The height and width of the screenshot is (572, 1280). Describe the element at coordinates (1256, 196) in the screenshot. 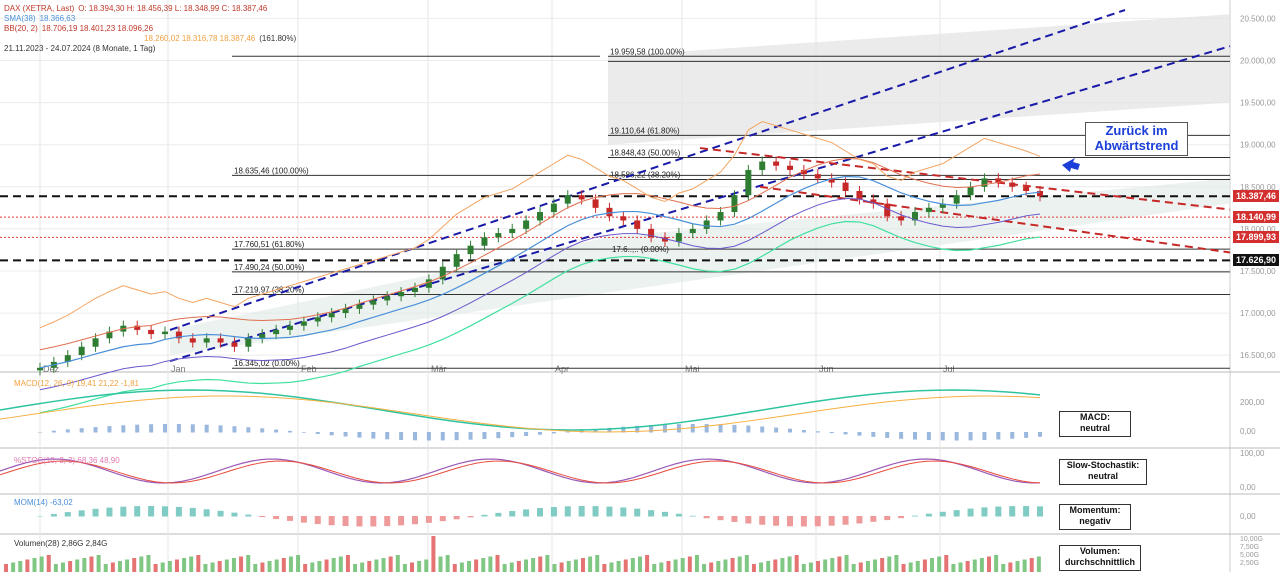

I see `price-tag-0: 18.387,46` at that location.